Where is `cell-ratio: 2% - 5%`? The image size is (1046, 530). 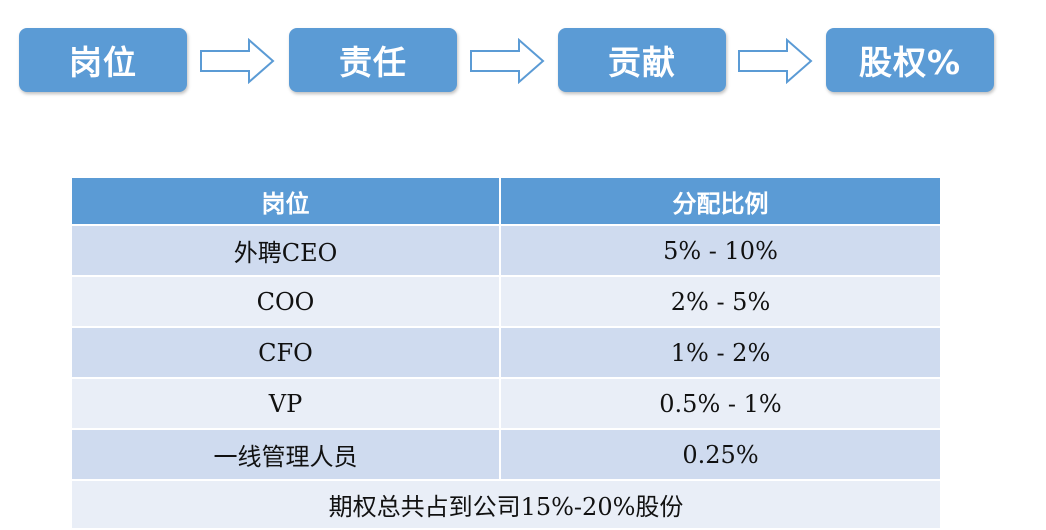
cell-ratio: 2% - 5% is located at coordinates (720, 301).